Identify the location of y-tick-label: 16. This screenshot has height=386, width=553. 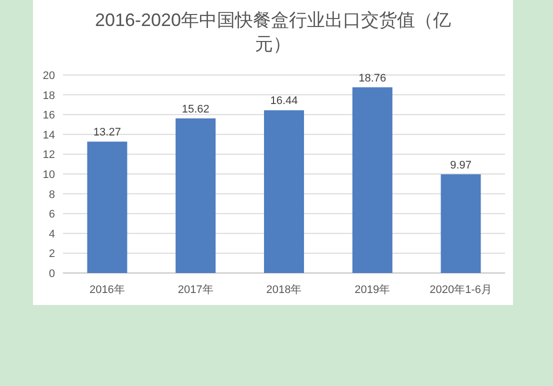
(48, 116).